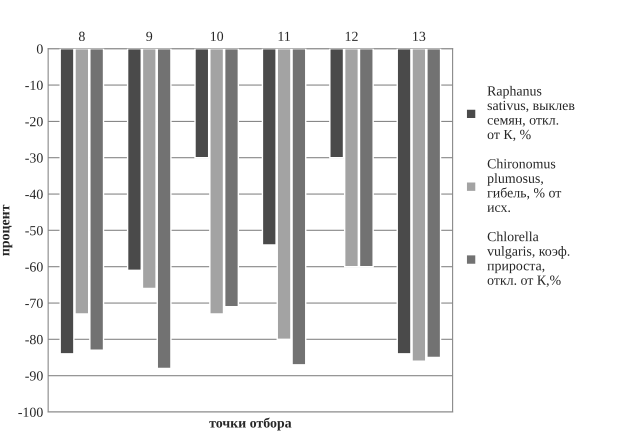  I want to click on y-tick-label: -50, so click(34, 231).